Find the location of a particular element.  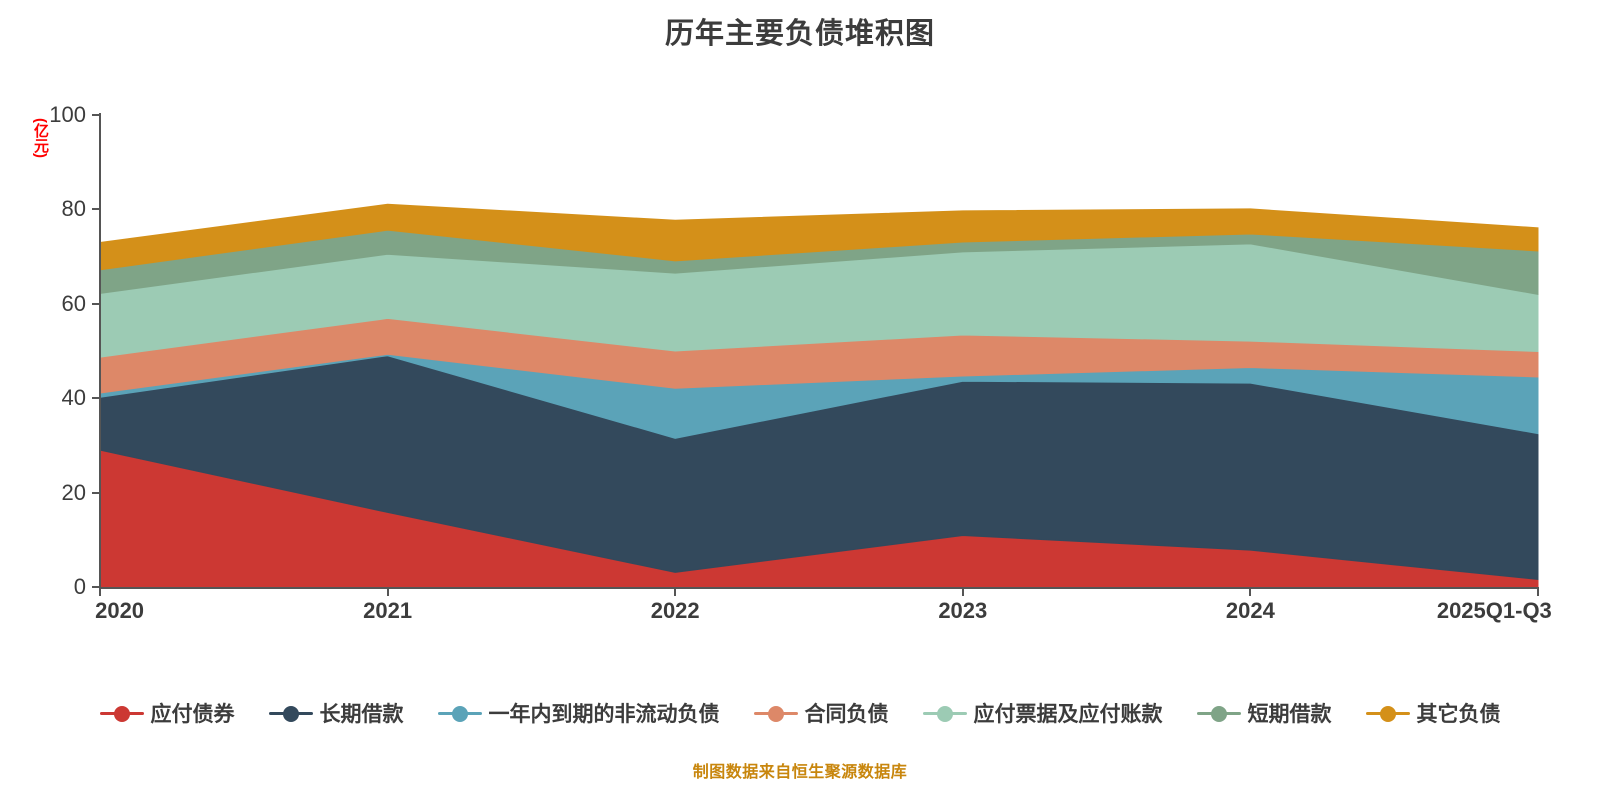

x-tick-label: 2025Q1-Q3 is located at coordinates (1494, 610).